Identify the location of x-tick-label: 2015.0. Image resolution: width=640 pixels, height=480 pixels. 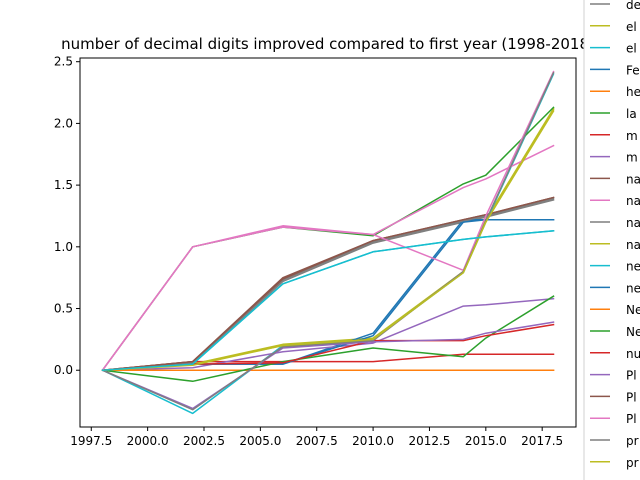
(486, 441).